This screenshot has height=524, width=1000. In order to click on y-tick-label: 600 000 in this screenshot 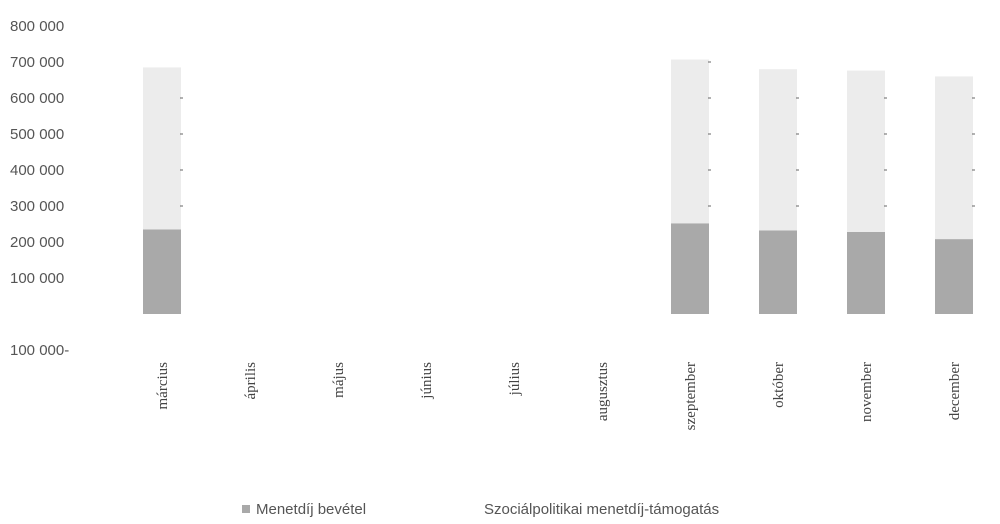, I will do `click(37, 98)`.